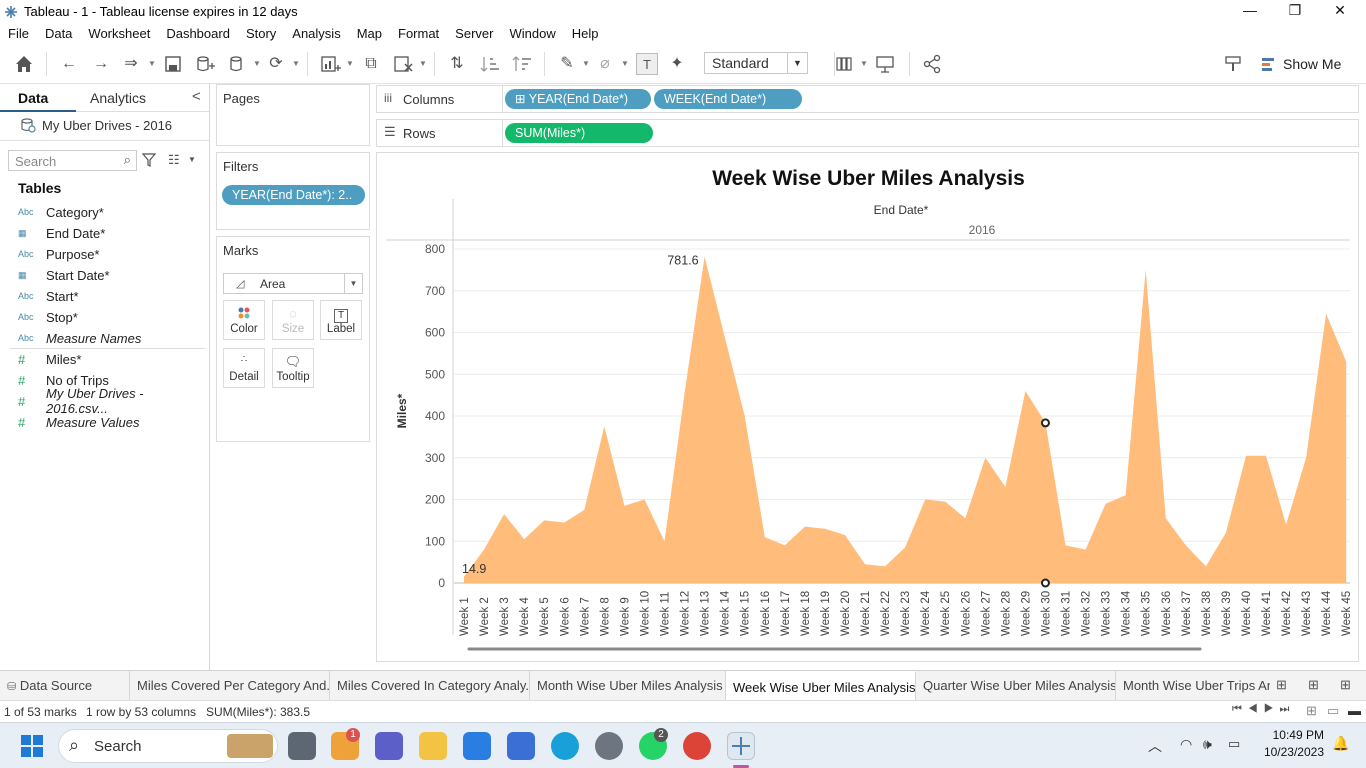 The image size is (1366, 768). Describe the element at coordinates (293, 283) in the screenshot. I see `mark-type-dropdown: ◿ Area ▼` at that location.